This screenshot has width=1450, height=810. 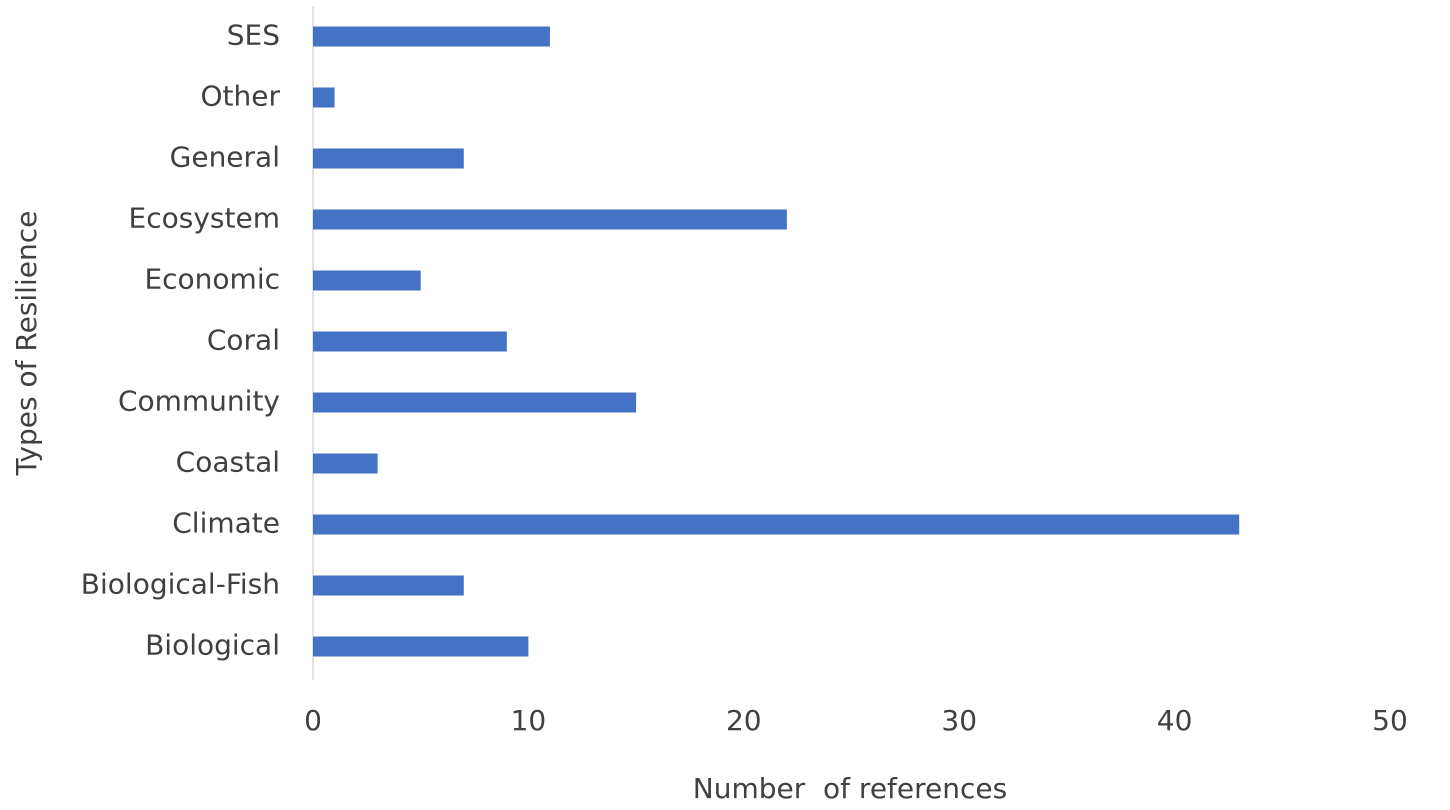 What do you see at coordinates (199, 401) in the screenshot?
I see `y-tick-label: Community` at bounding box center [199, 401].